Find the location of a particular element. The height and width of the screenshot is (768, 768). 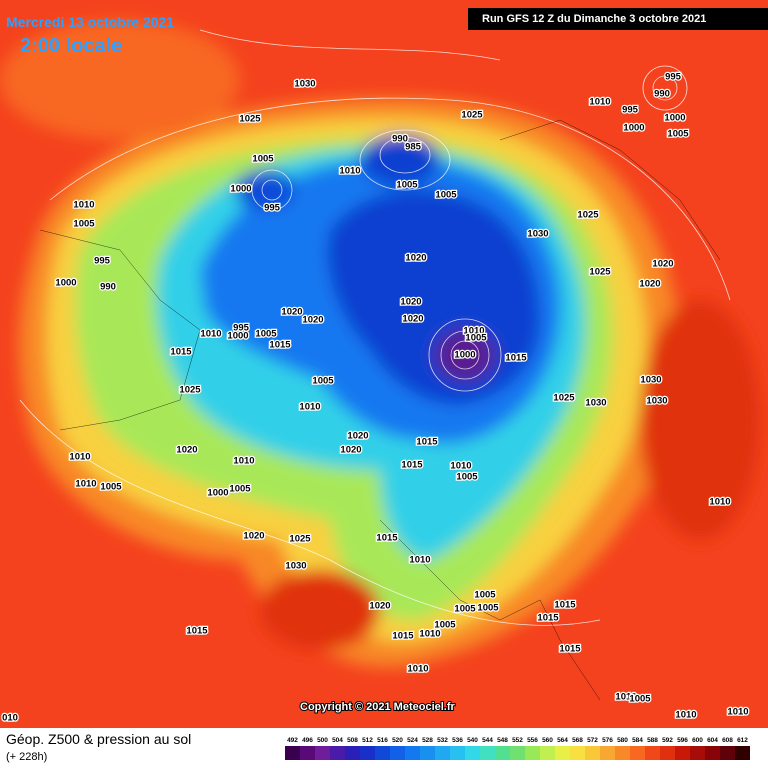

legend-label: 516 is located at coordinates (382, 740).